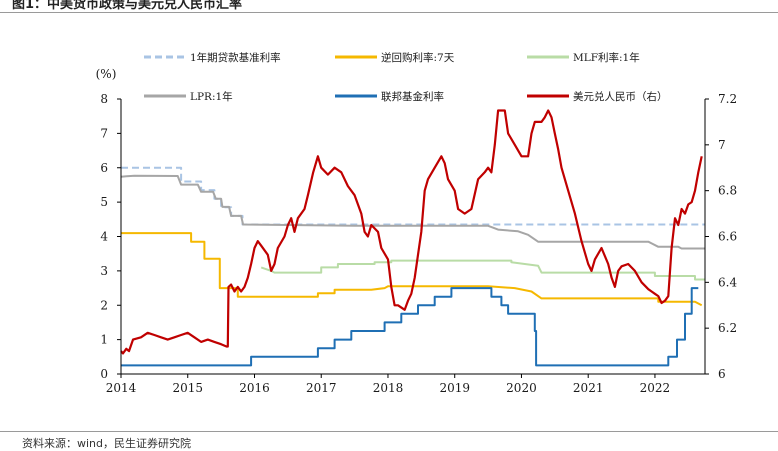  What do you see at coordinates (104, 340) in the screenshot?
I see `y-left-tick-label-1: 1` at bounding box center [104, 340].